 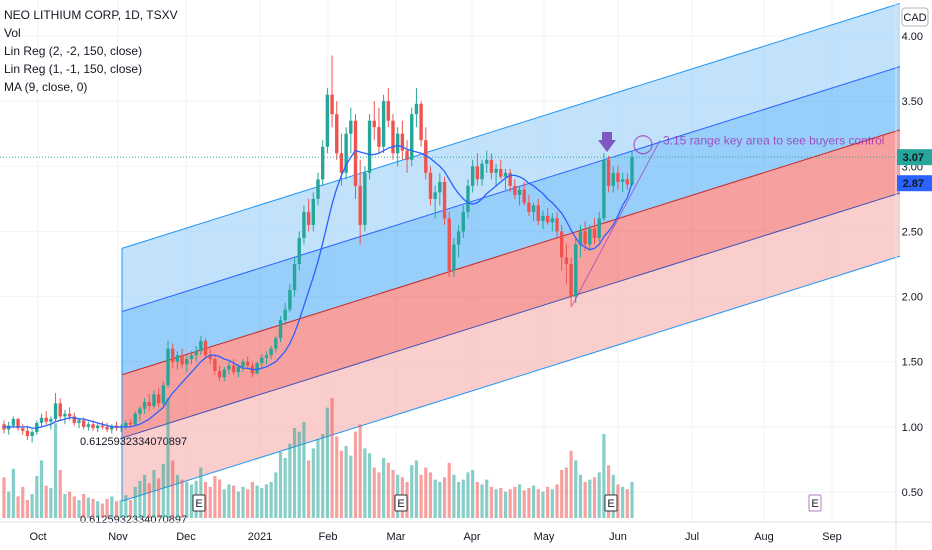 I want to click on time-tick-label: Dec, so click(x=186, y=537).